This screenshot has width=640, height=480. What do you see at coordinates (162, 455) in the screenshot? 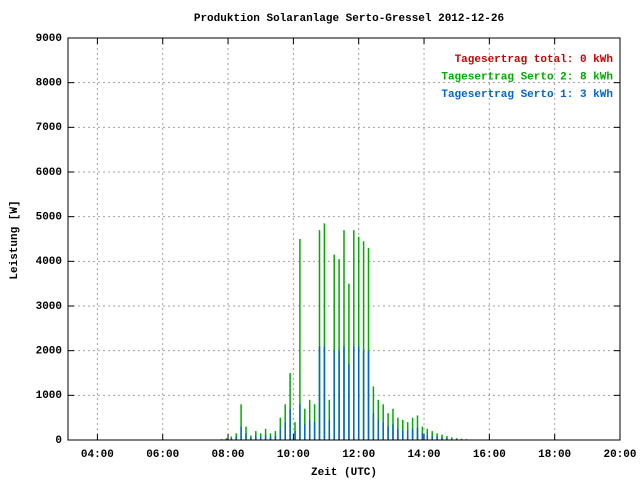
I see `x-tick-label: 06:00` at bounding box center [162, 455].